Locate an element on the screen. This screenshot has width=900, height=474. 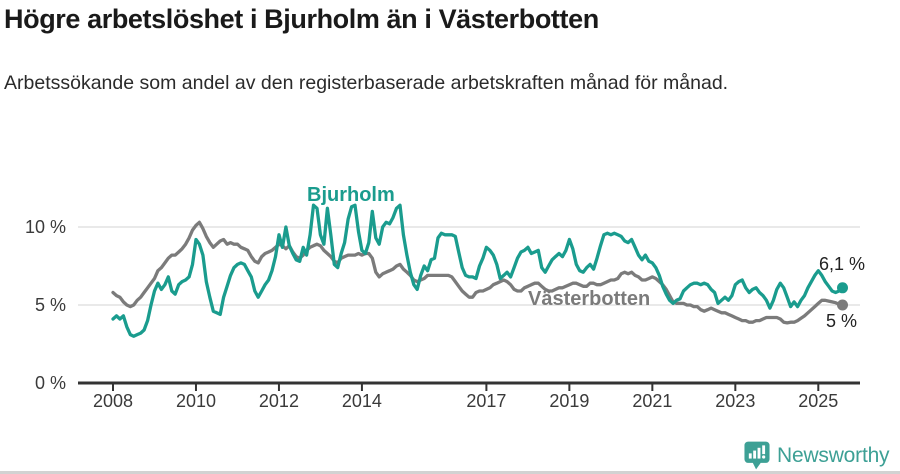
newsworthy-logo: Newsworthy is located at coordinates (817, 455).